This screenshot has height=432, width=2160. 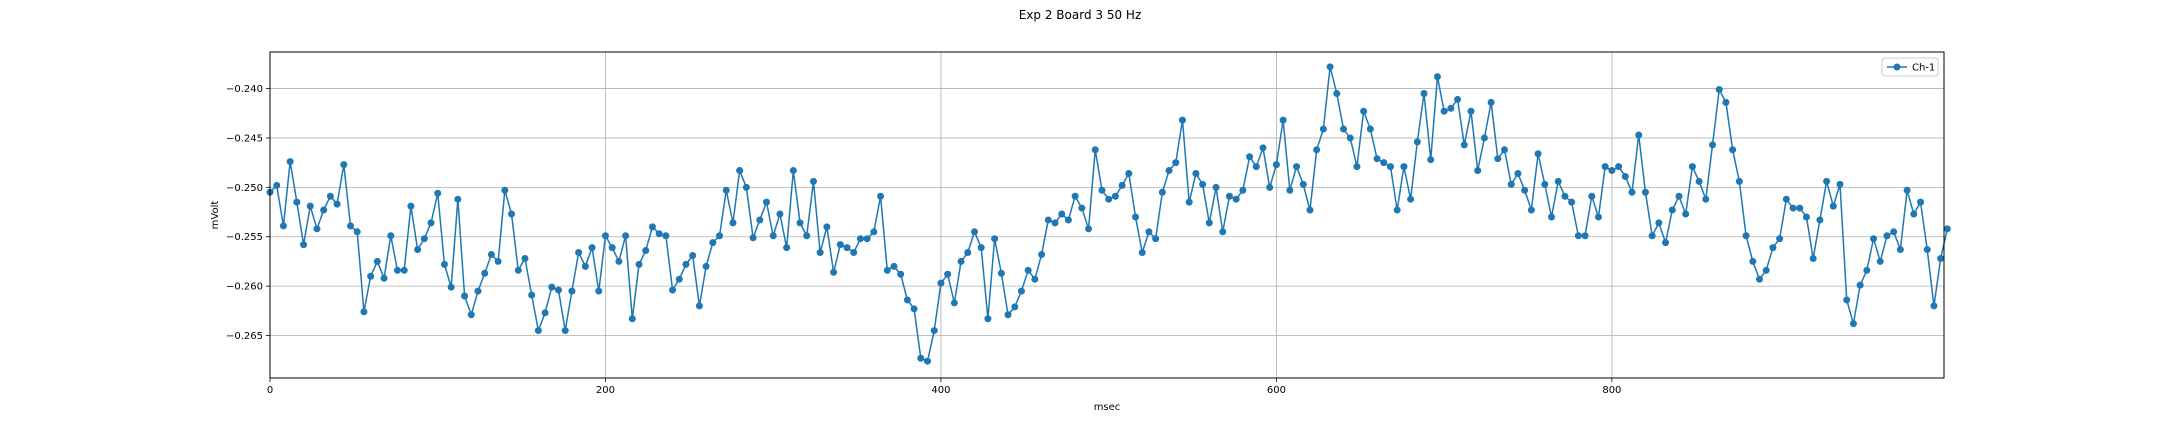 What do you see at coordinates (244, 188) in the screenshot?
I see `y-tick-label: −0.250` at bounding box center [244, 188].